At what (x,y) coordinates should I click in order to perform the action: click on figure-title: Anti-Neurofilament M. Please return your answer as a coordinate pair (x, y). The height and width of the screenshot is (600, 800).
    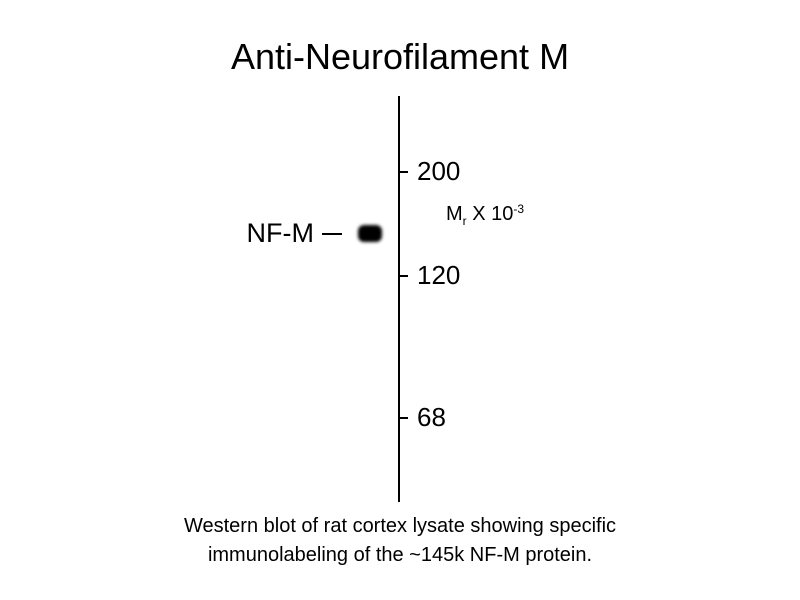
    Looking at the image, I should click on (400, 56).